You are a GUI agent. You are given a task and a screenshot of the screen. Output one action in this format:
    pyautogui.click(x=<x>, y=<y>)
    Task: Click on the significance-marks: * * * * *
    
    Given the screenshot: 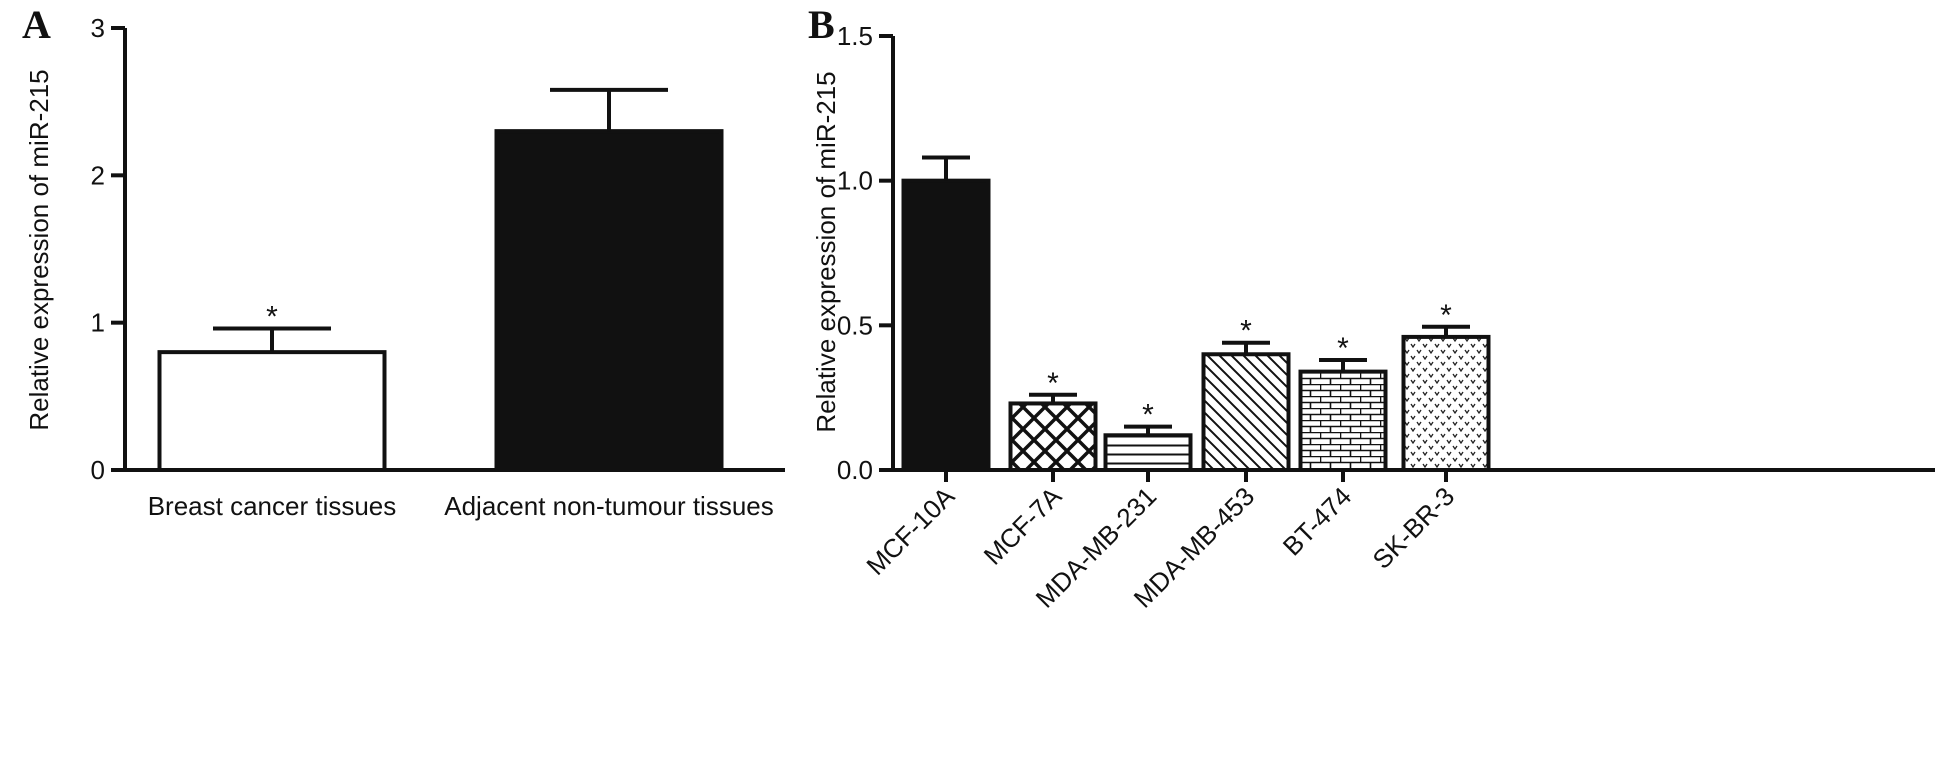 What is the action you would take?
    pyautogui.click(x=1249, y=365)
    